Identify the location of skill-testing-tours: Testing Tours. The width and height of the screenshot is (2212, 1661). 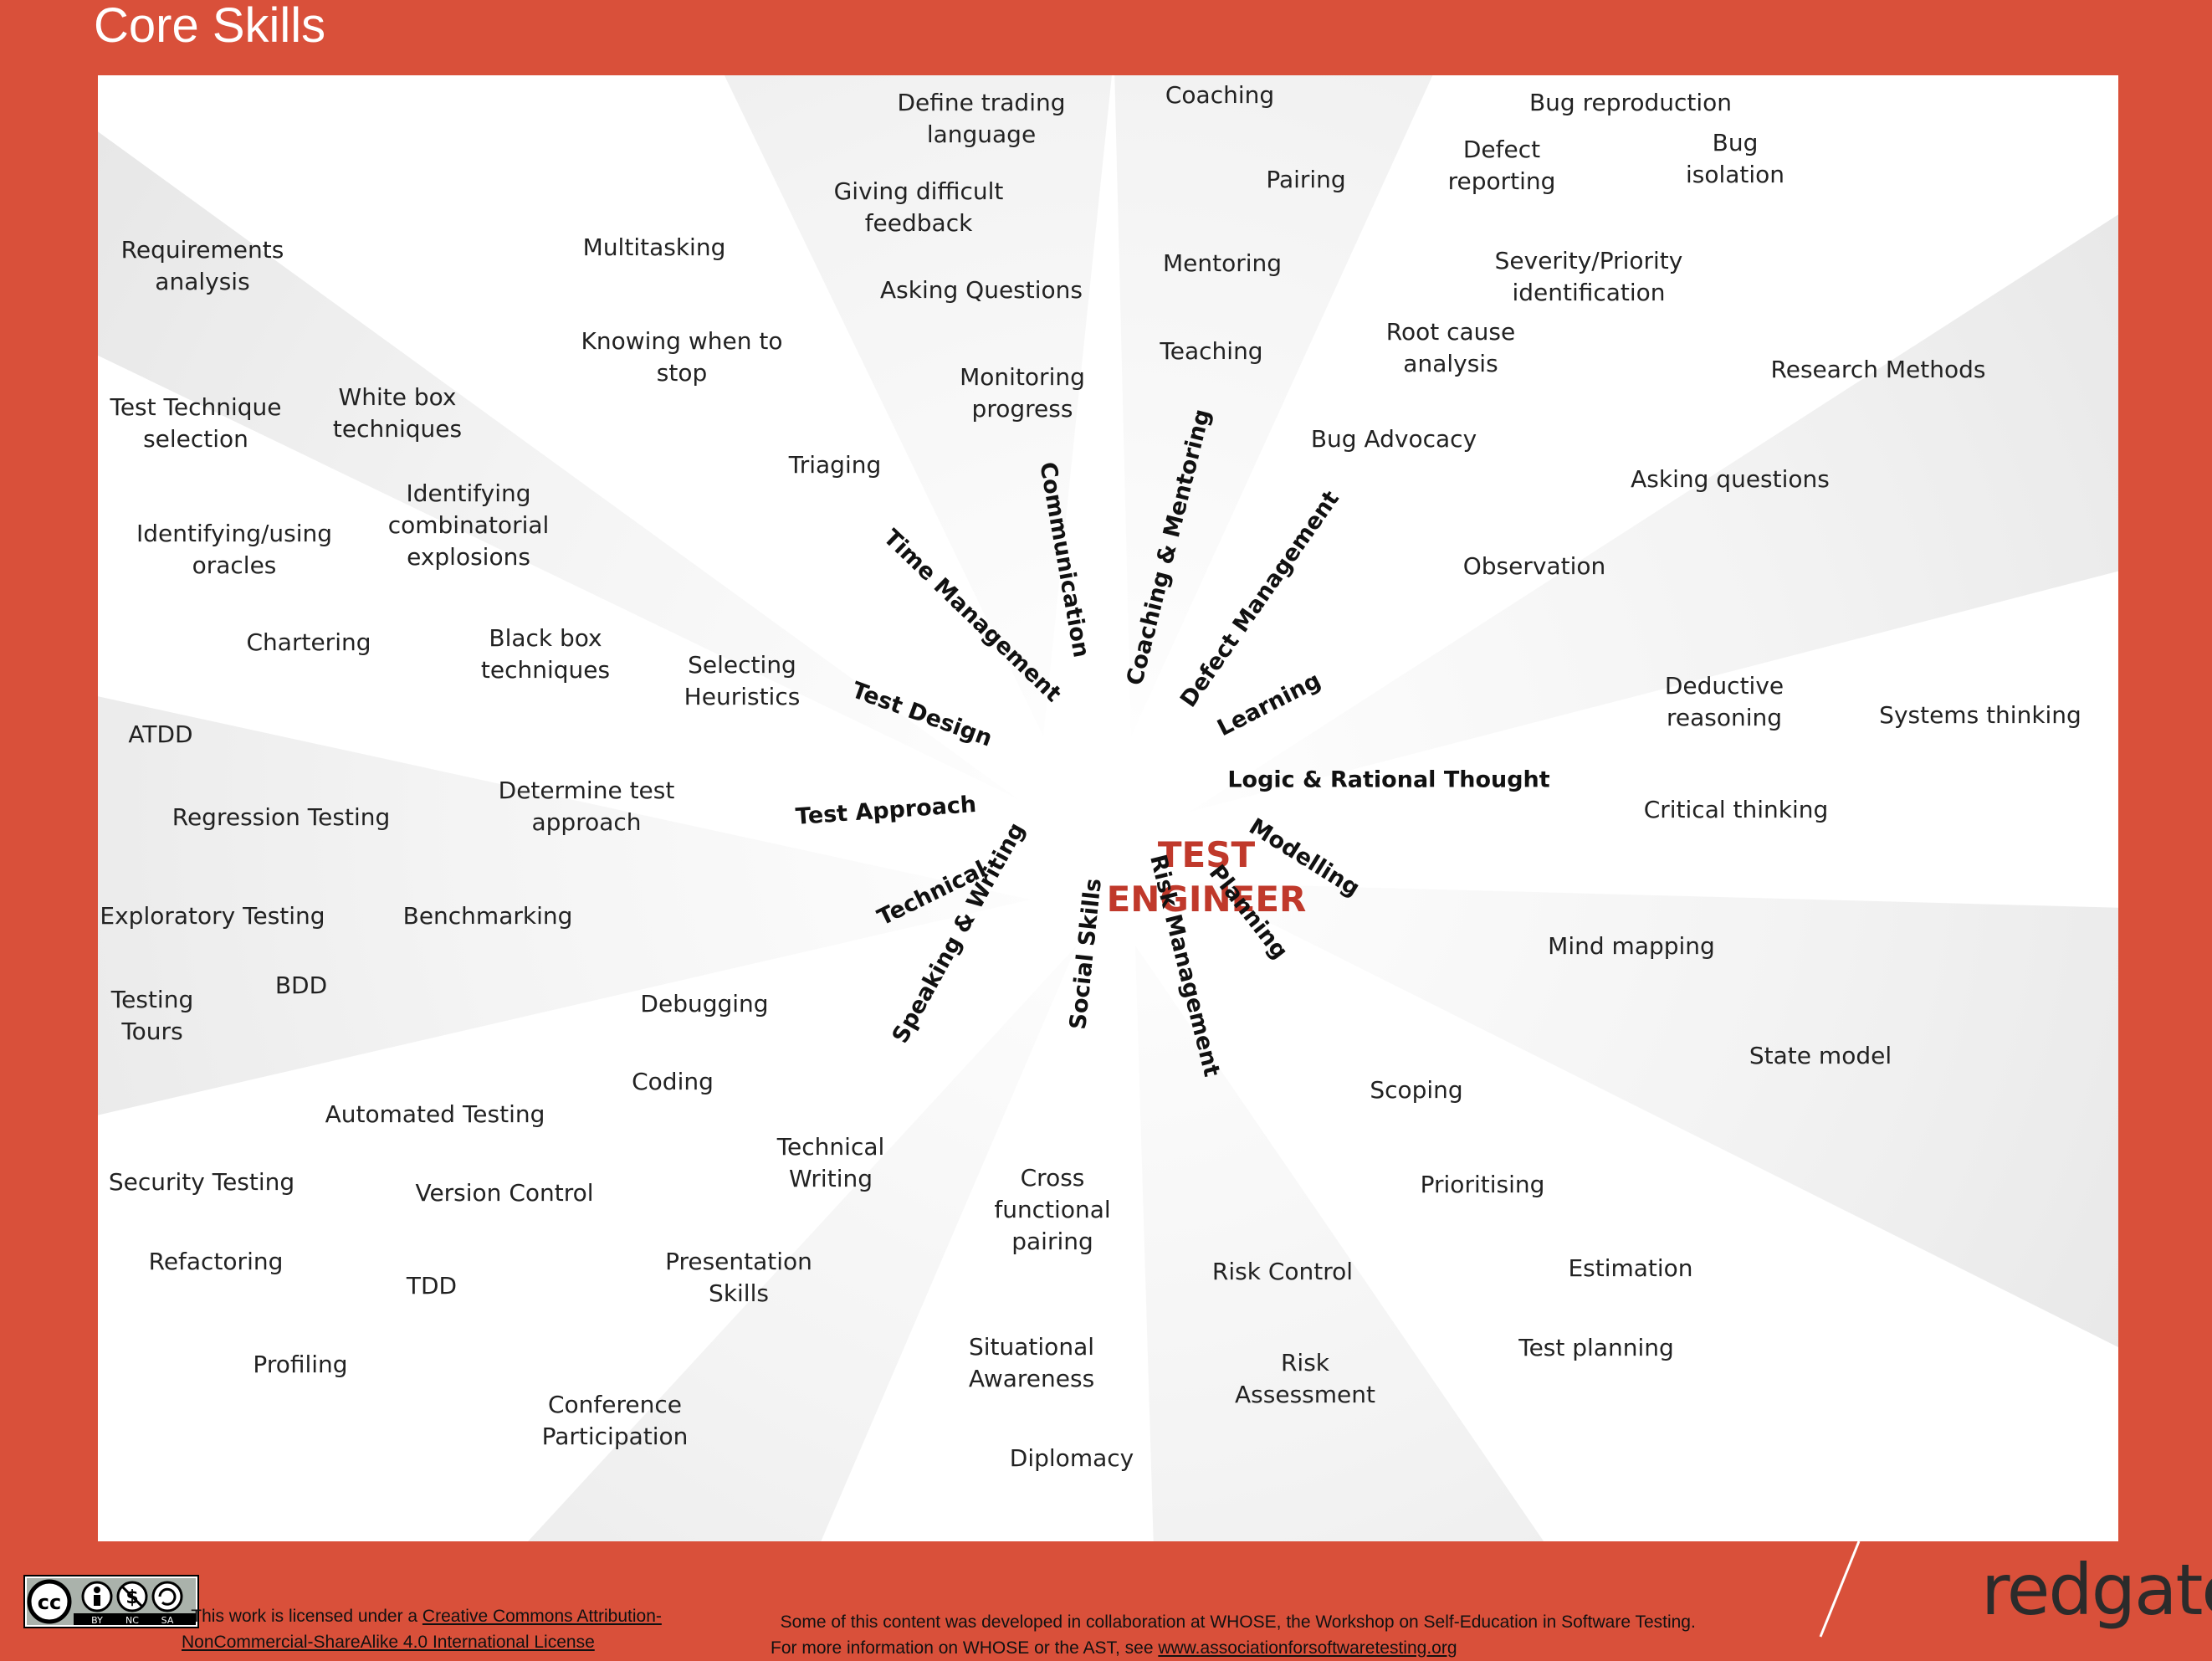
(152, 1015).